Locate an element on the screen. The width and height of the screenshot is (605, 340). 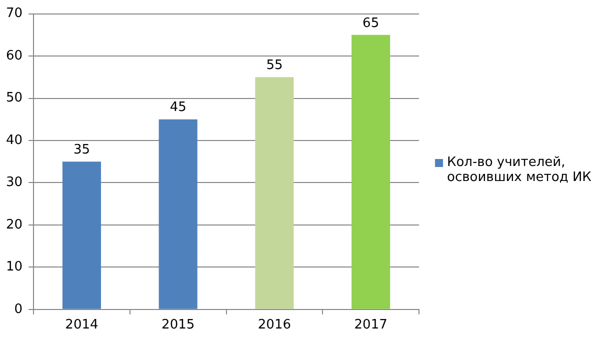
data-label: 65 is located at coordinates (371, 23).